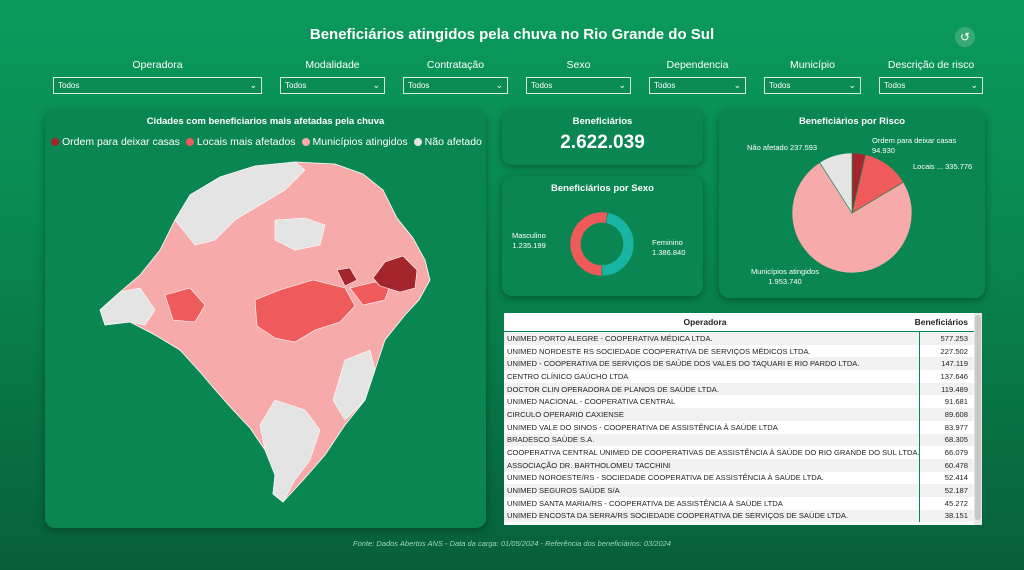 The image size is (1024, 570). I want to click on kpi-value: 2.622.039, so click(602, 142).